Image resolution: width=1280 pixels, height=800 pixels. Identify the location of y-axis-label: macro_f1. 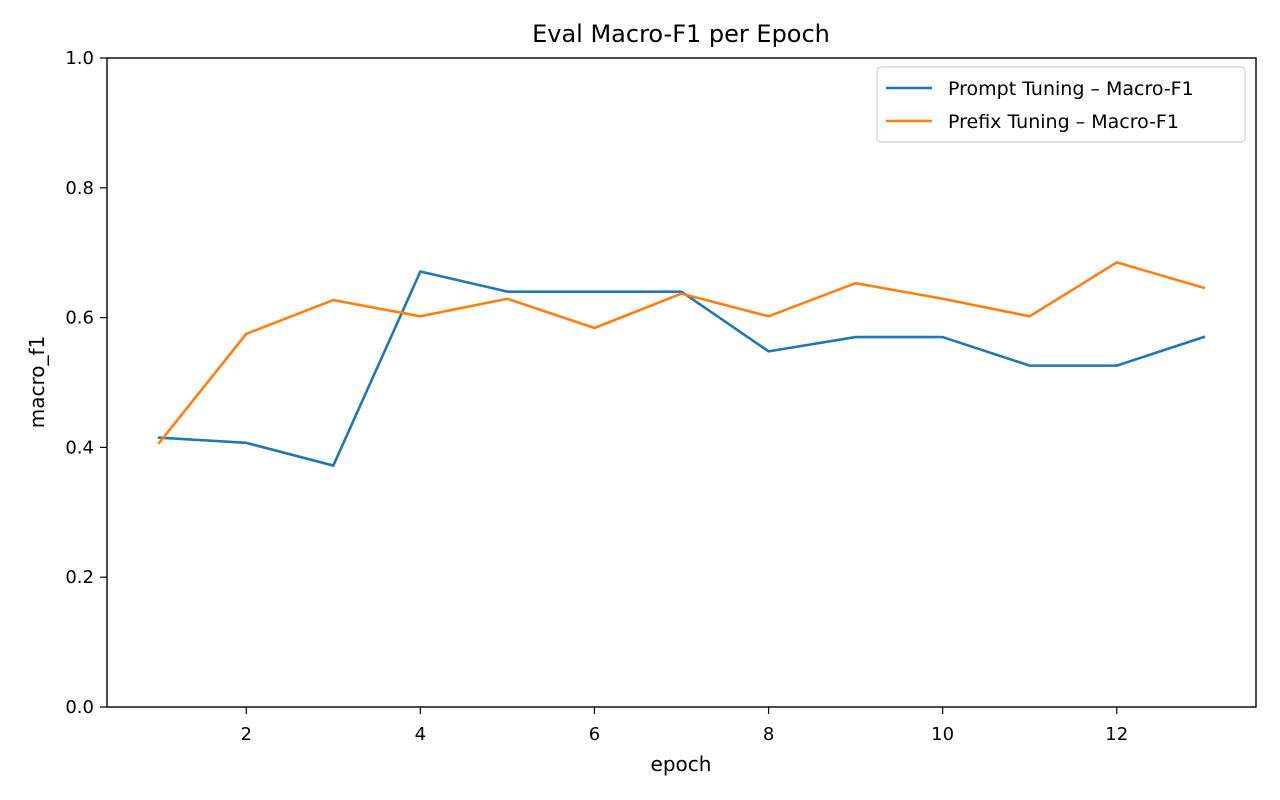
(37, 382).